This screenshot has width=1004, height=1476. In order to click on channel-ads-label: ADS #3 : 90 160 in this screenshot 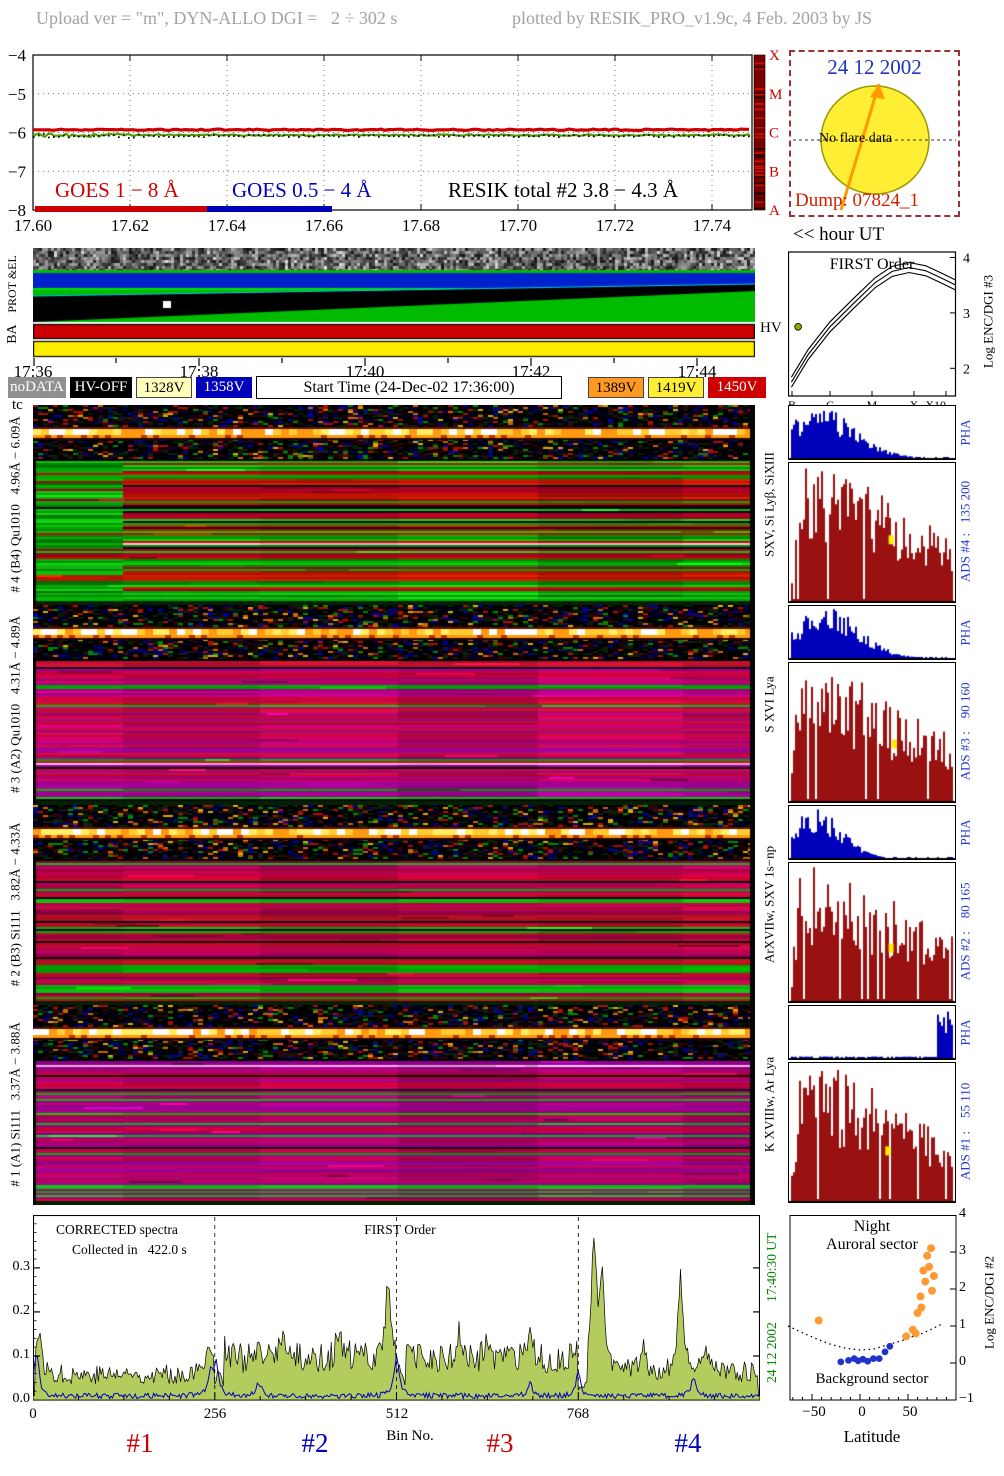, I will do `click(965, 731)`.